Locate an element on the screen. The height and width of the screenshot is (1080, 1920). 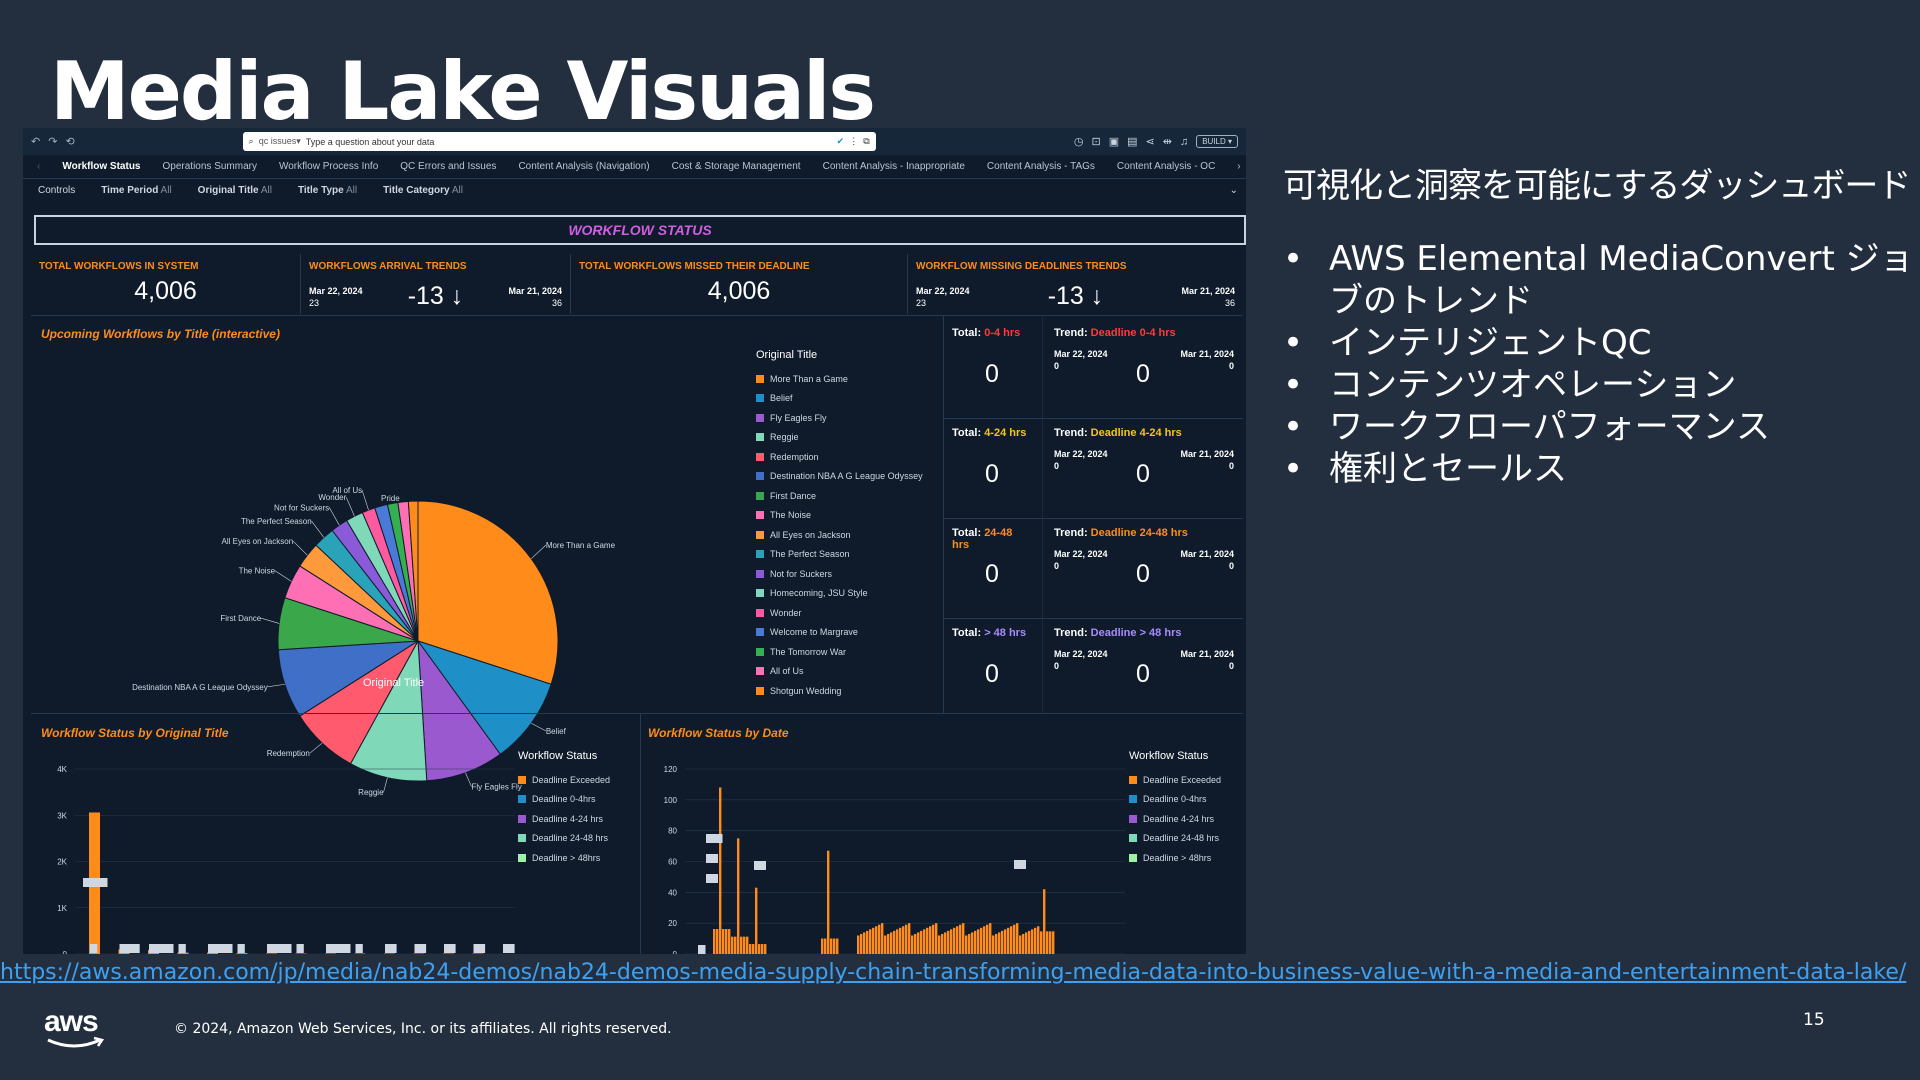
filter-title-category: Title Category All is located at coordinates (423, 190).